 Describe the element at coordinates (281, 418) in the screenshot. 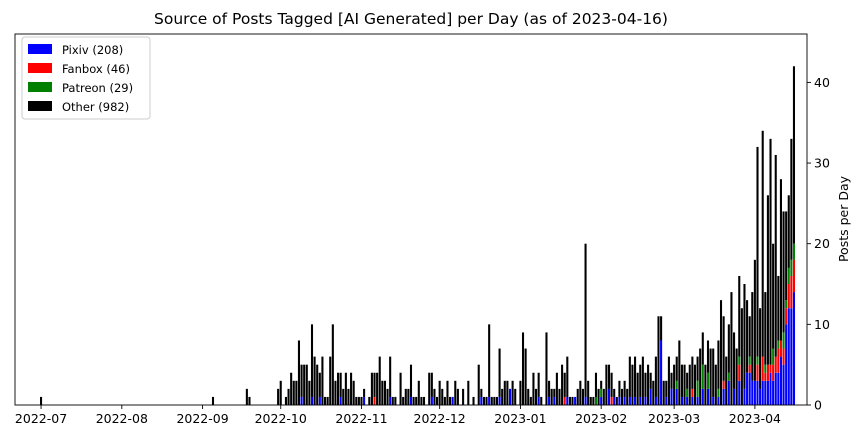

I see `x-tick-label-2022-10: 2022-10` at that location.